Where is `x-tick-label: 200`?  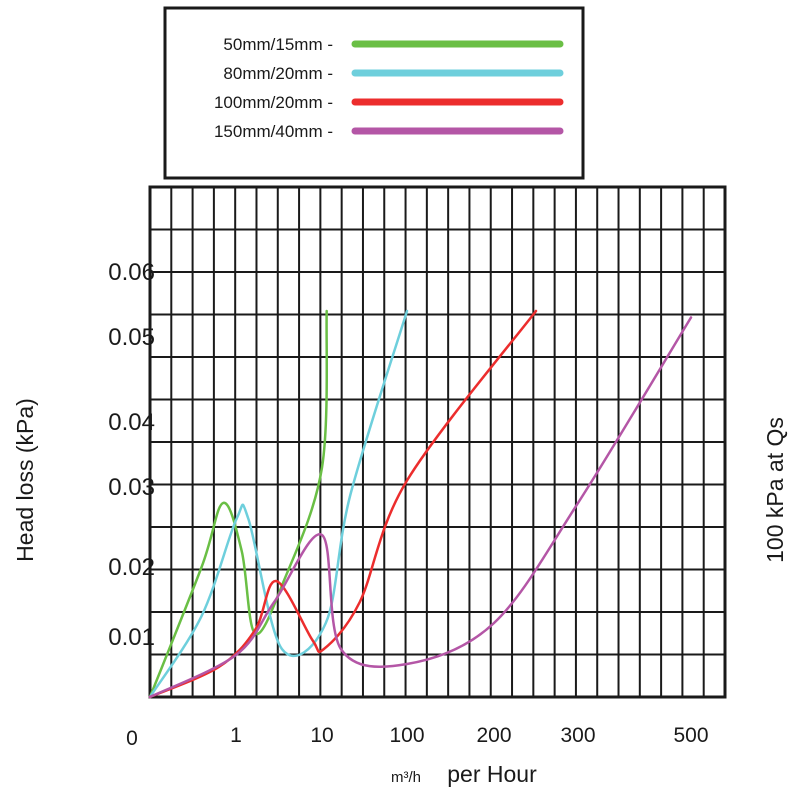 x-tick-label: 200 is located at coordinates (493, 735).